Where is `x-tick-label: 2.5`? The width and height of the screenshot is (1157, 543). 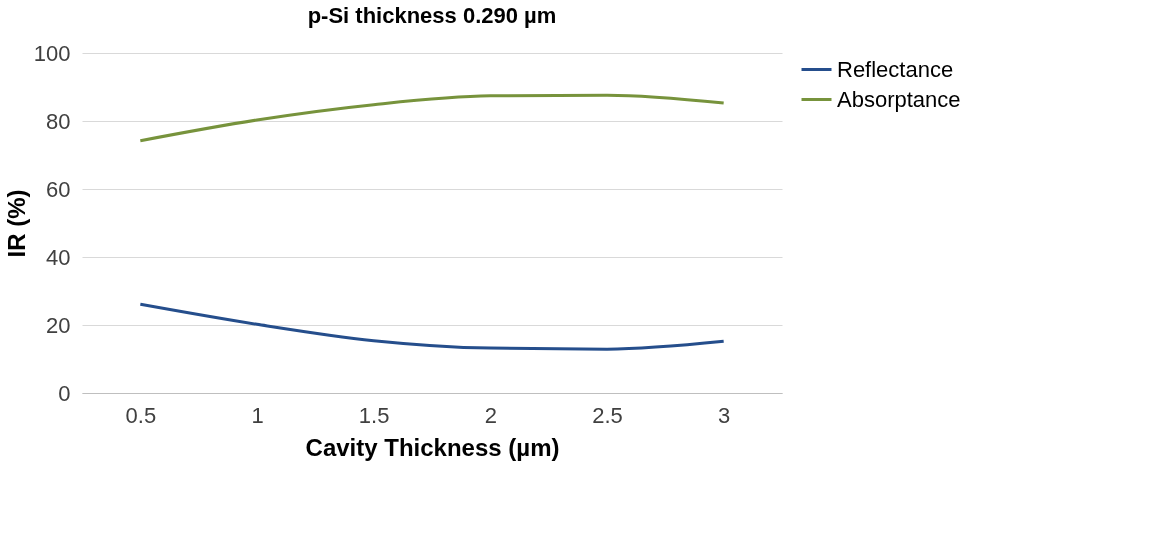
x-tick-label: 2.5 is located at coordinates (607, 415).